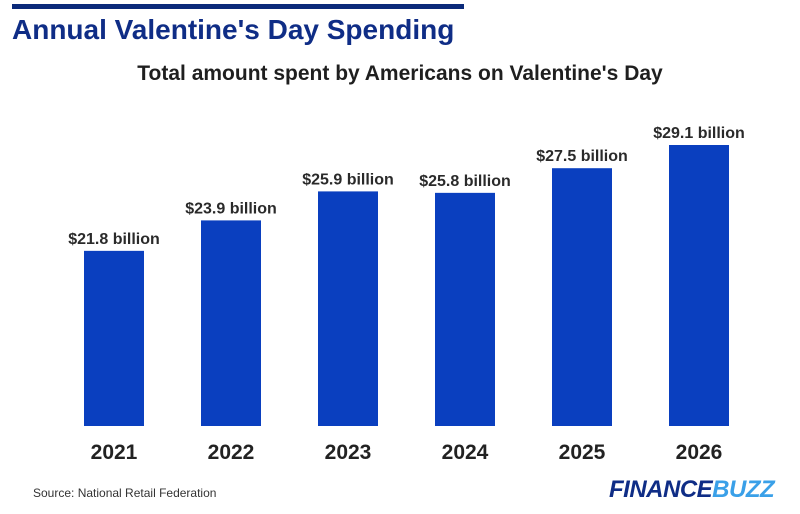 This screenshot has height=514, width=800. What do you see at coordinates (114, 452) in the screenshot?
I see `x-tick-2021: 2021` at bounding box center [114, 452].